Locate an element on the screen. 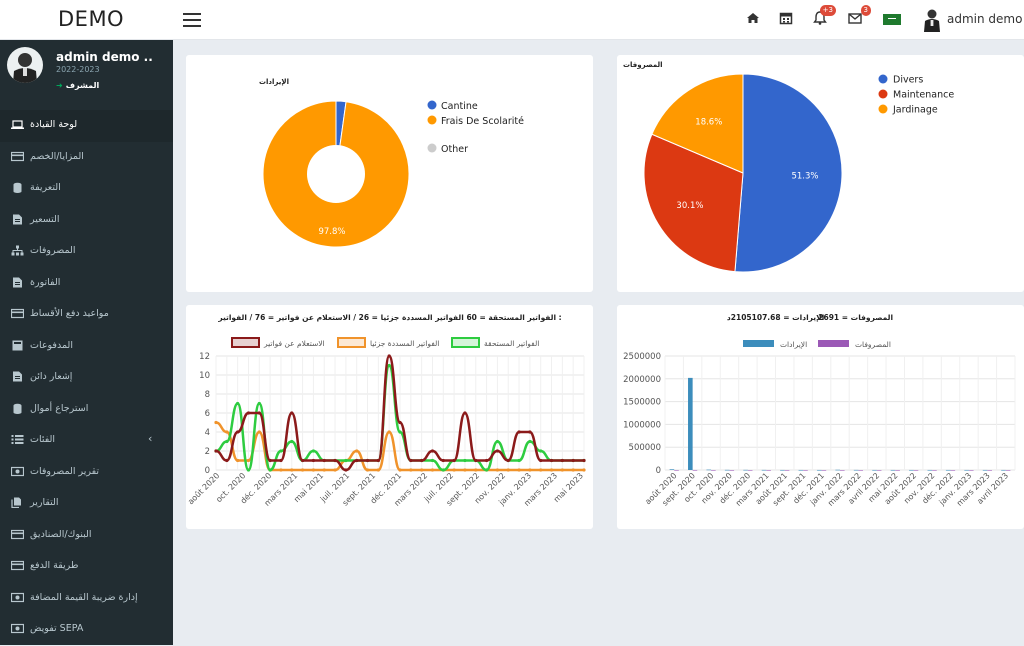 Image resolution: width=1024 pixels, height=646 pixels. notifications-menu: +3 is located at coordinates (824, 15).